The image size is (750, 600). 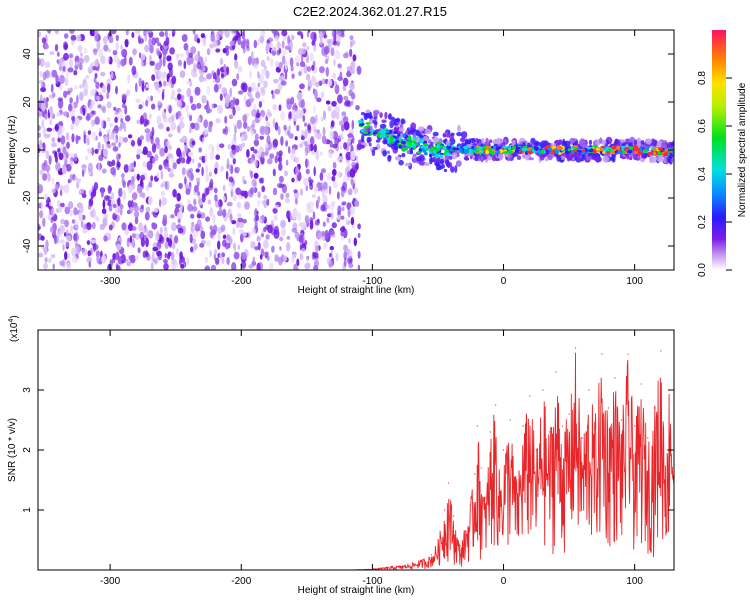 What do you see at coordinates (241, 581) in the screenshot?
I see `snr-xtick-label: -200` at bounding box center [241, 581].